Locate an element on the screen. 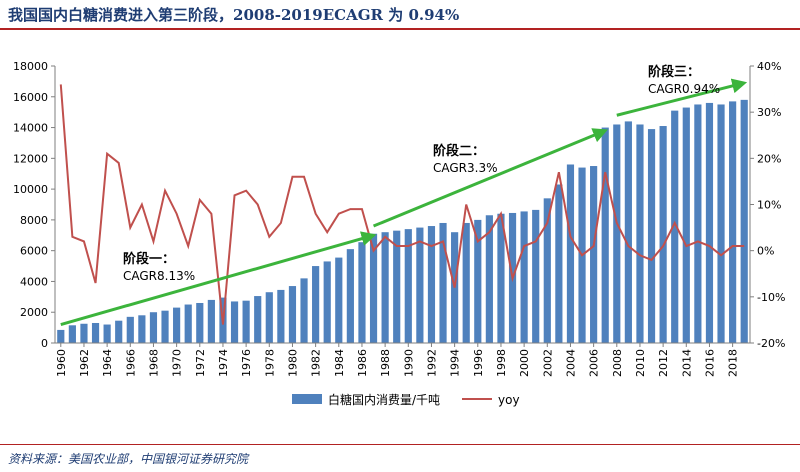  x-tick-label: 1960 is located at coordinates (61, 363).